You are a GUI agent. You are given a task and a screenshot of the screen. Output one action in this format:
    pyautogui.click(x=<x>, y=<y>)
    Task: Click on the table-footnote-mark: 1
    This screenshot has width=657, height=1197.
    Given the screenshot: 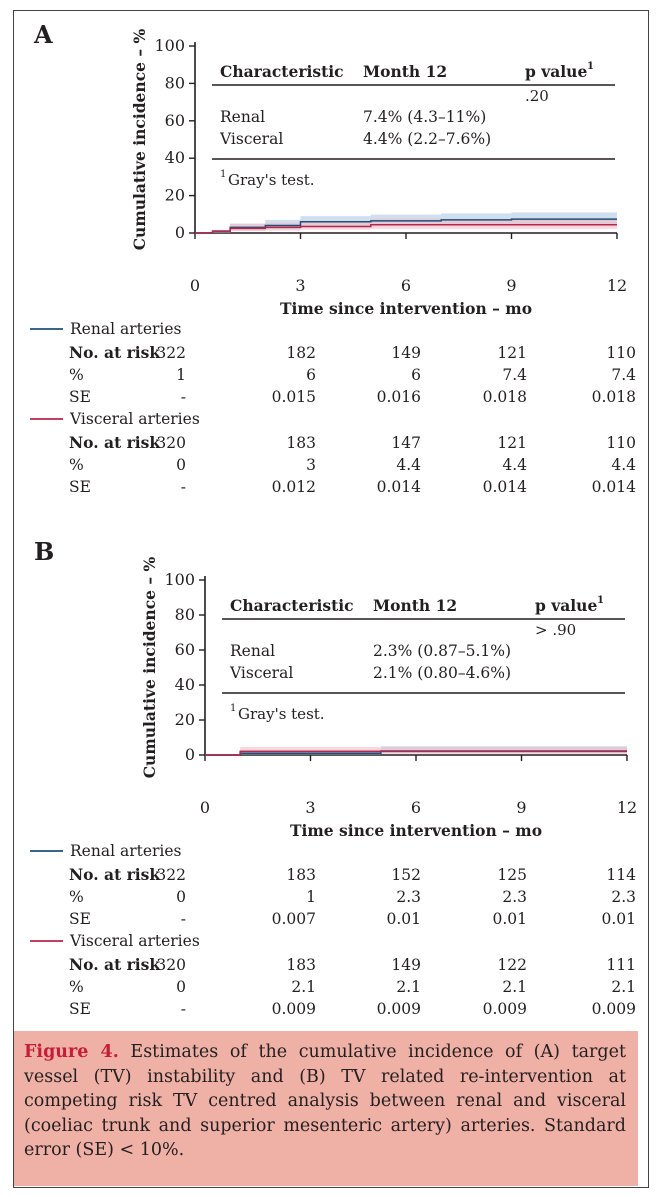 What is the action you would take?
    pyautogui.click(x=233, y=708)
    